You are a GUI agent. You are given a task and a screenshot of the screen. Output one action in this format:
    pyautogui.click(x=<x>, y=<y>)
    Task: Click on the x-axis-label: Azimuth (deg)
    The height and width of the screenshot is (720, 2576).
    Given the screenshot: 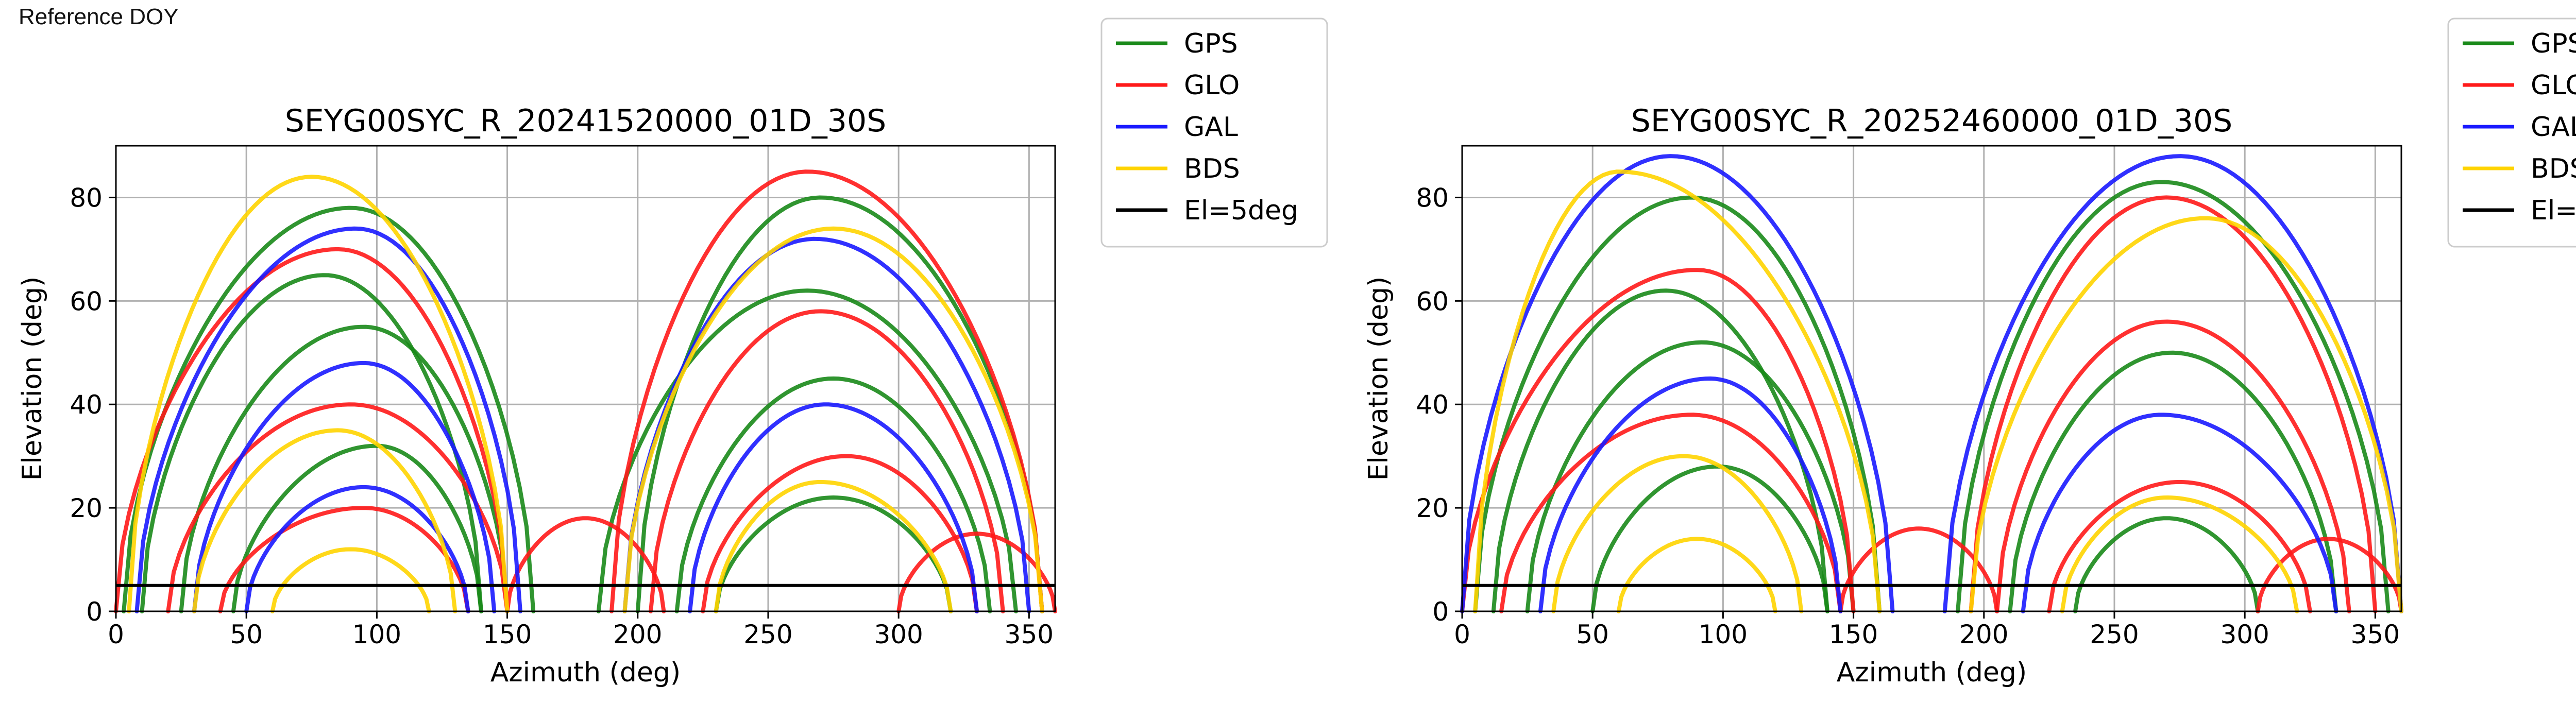 What is the action you would take?
    pyautogui.click(x=585, y=672)
    